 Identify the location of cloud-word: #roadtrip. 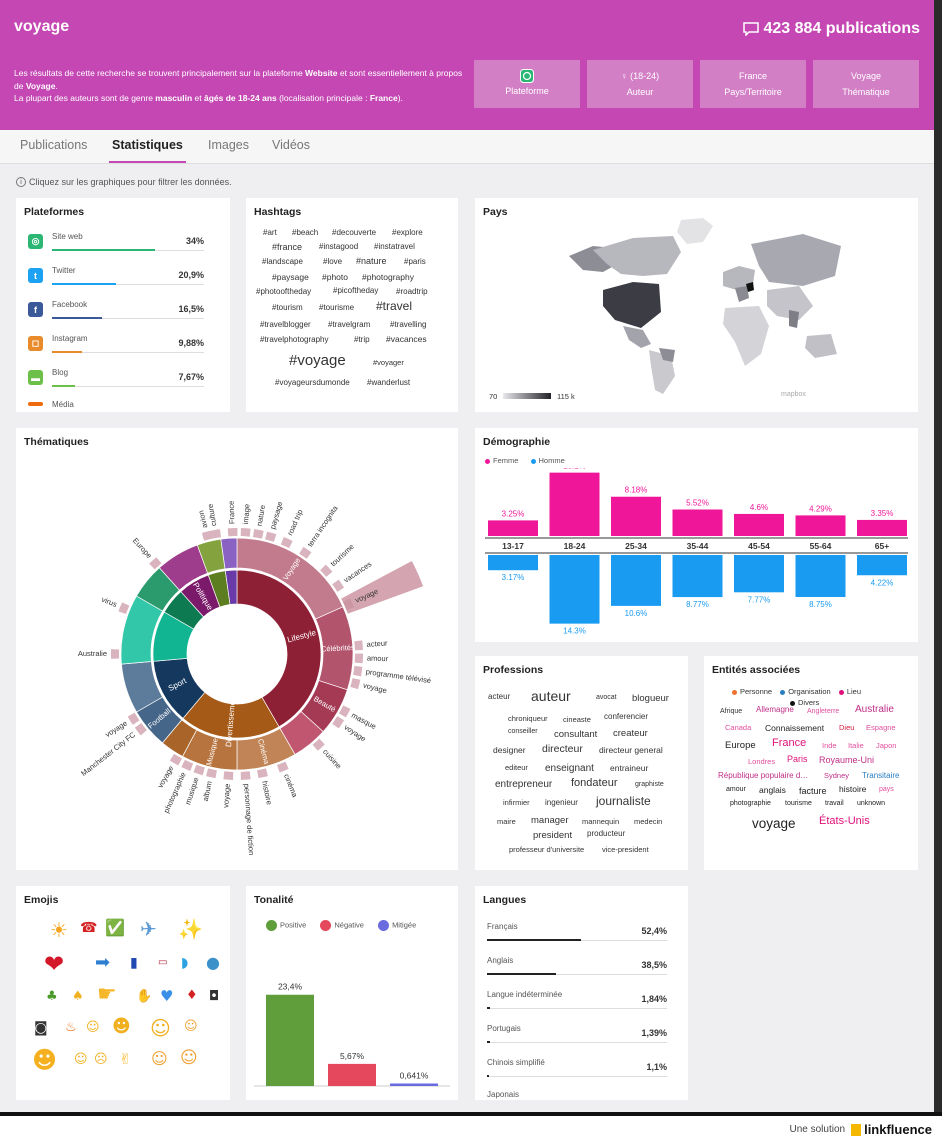
(412, 291).